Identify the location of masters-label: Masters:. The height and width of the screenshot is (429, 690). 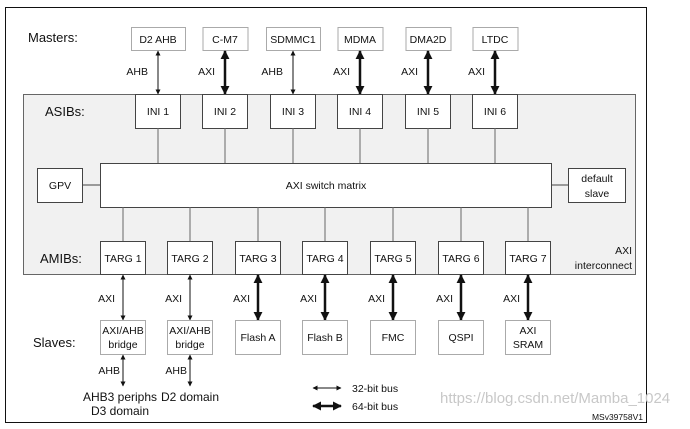
(53, 37).